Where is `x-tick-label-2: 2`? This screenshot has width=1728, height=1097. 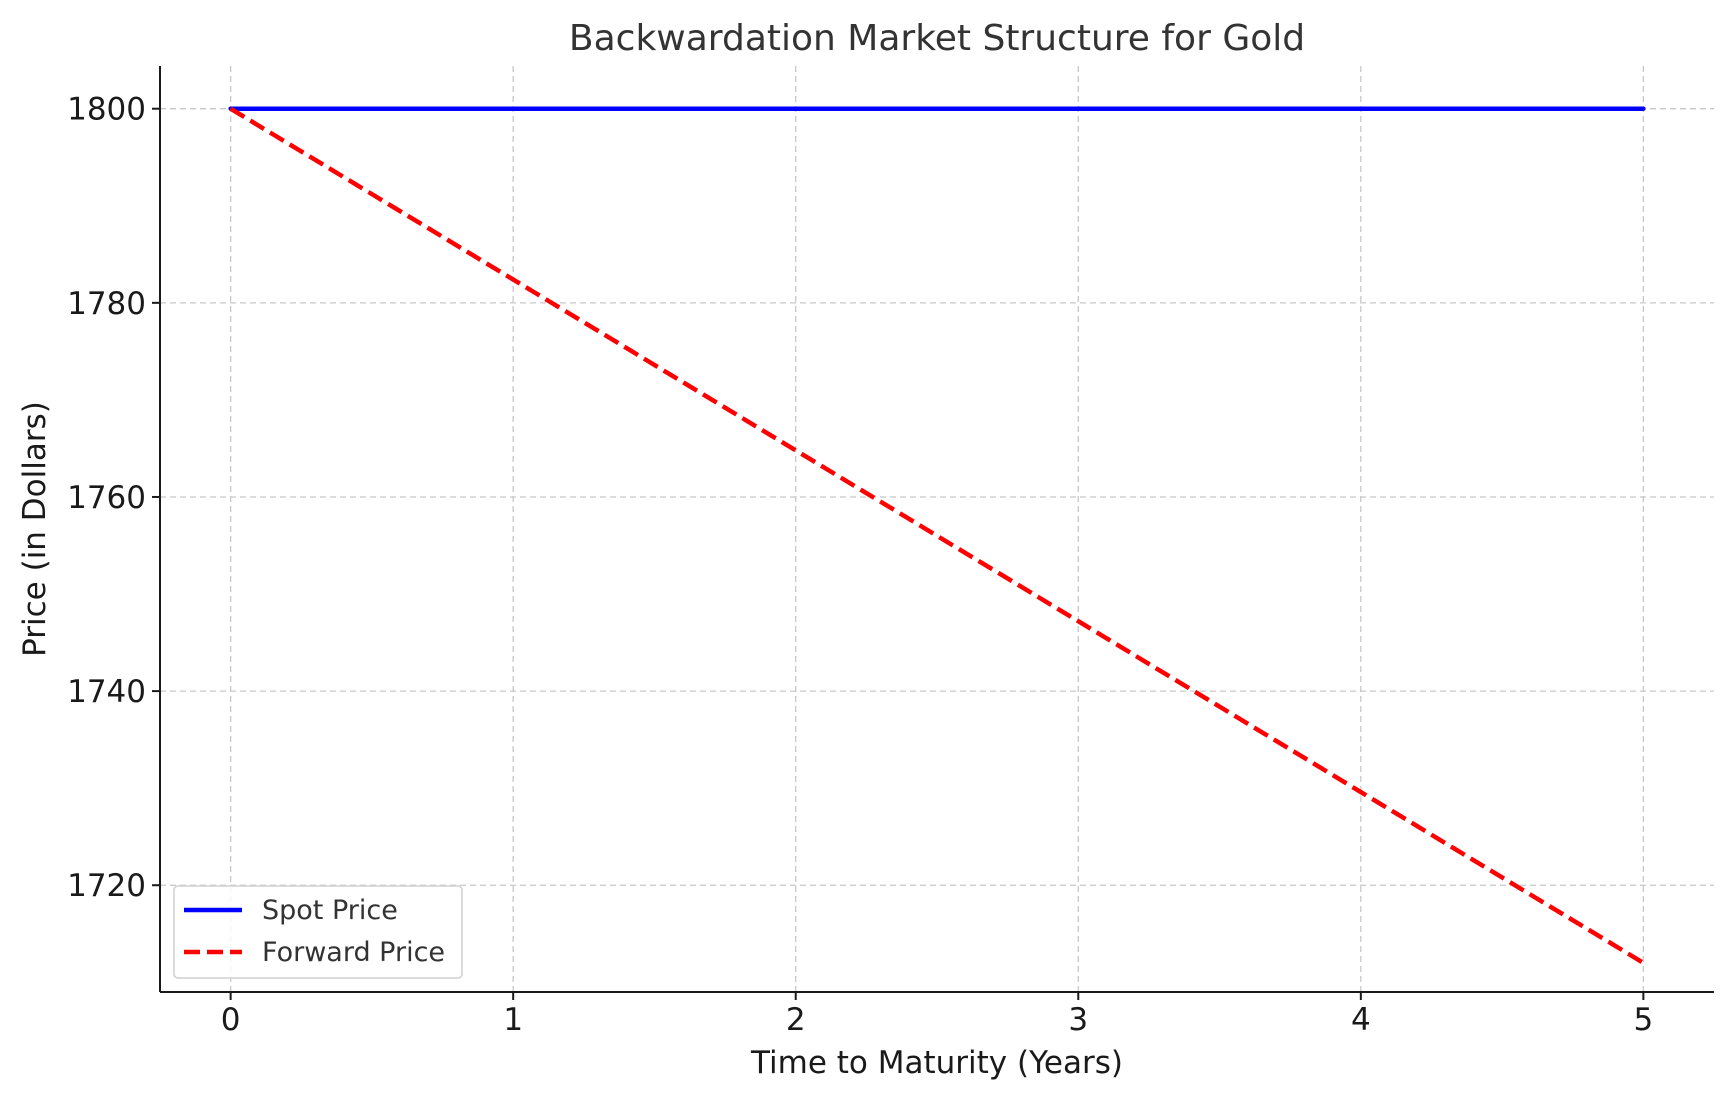
x-tick-label-2: 2 is located at coordinates (796, 1020).